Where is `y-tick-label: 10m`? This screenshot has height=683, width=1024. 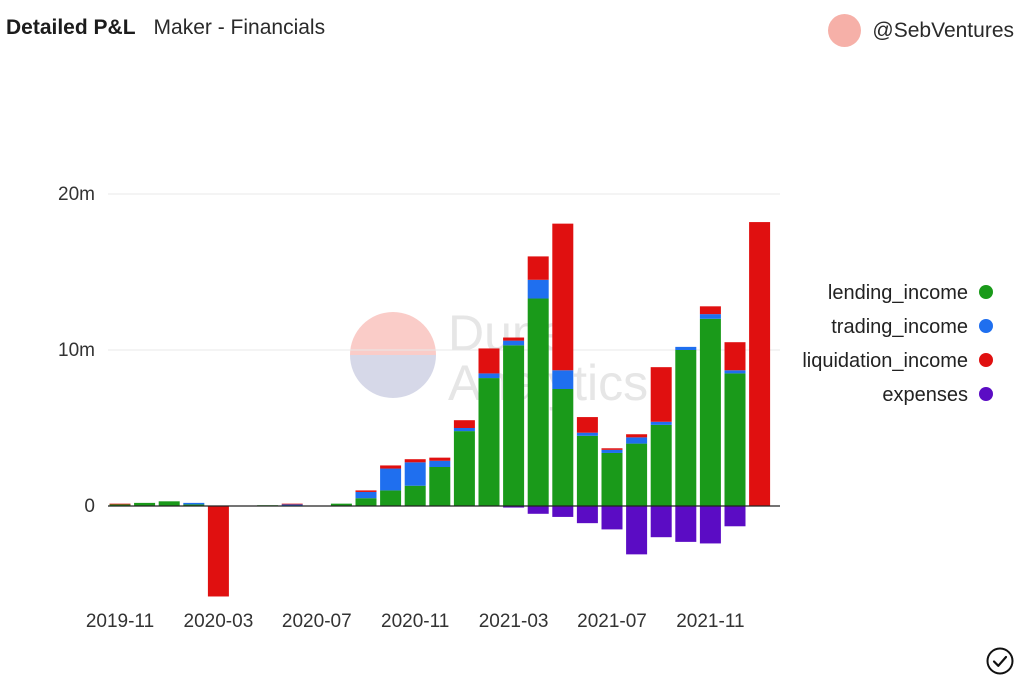 y-tick-label: 10m is located at coordinates (76, 350).